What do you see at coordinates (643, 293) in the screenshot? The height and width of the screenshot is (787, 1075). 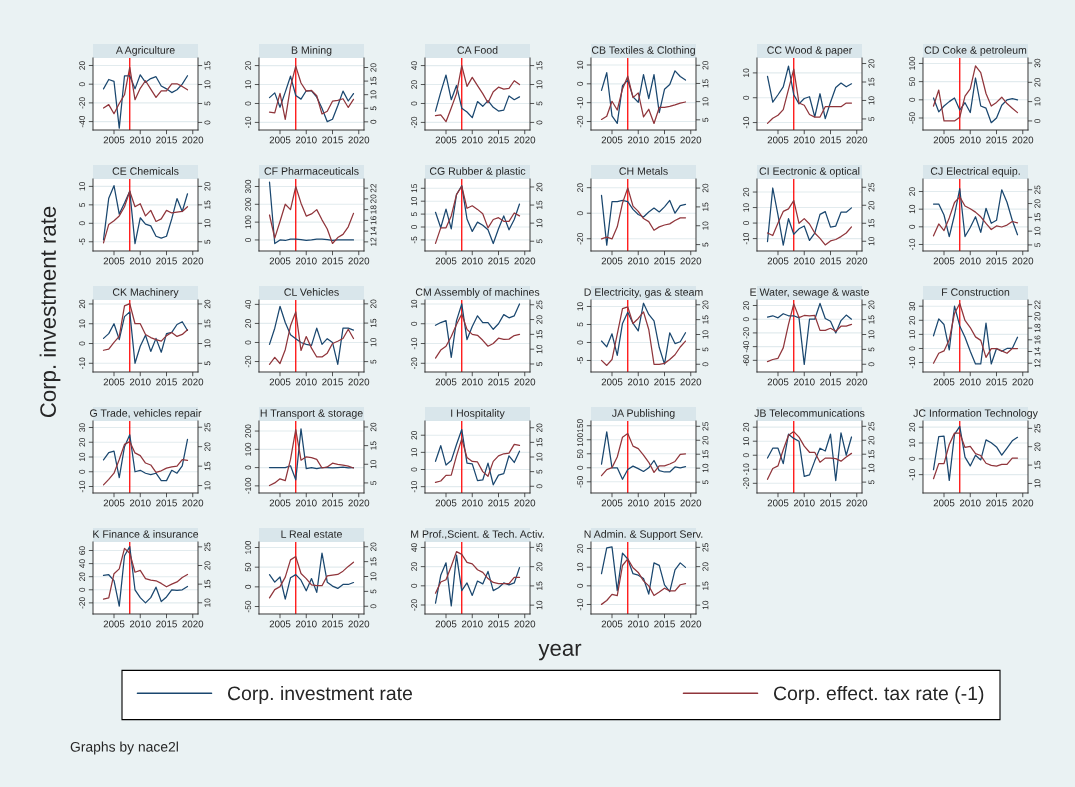 I see `chart-title: D Electricity, gas & steam` at bounding box center [643, 293].